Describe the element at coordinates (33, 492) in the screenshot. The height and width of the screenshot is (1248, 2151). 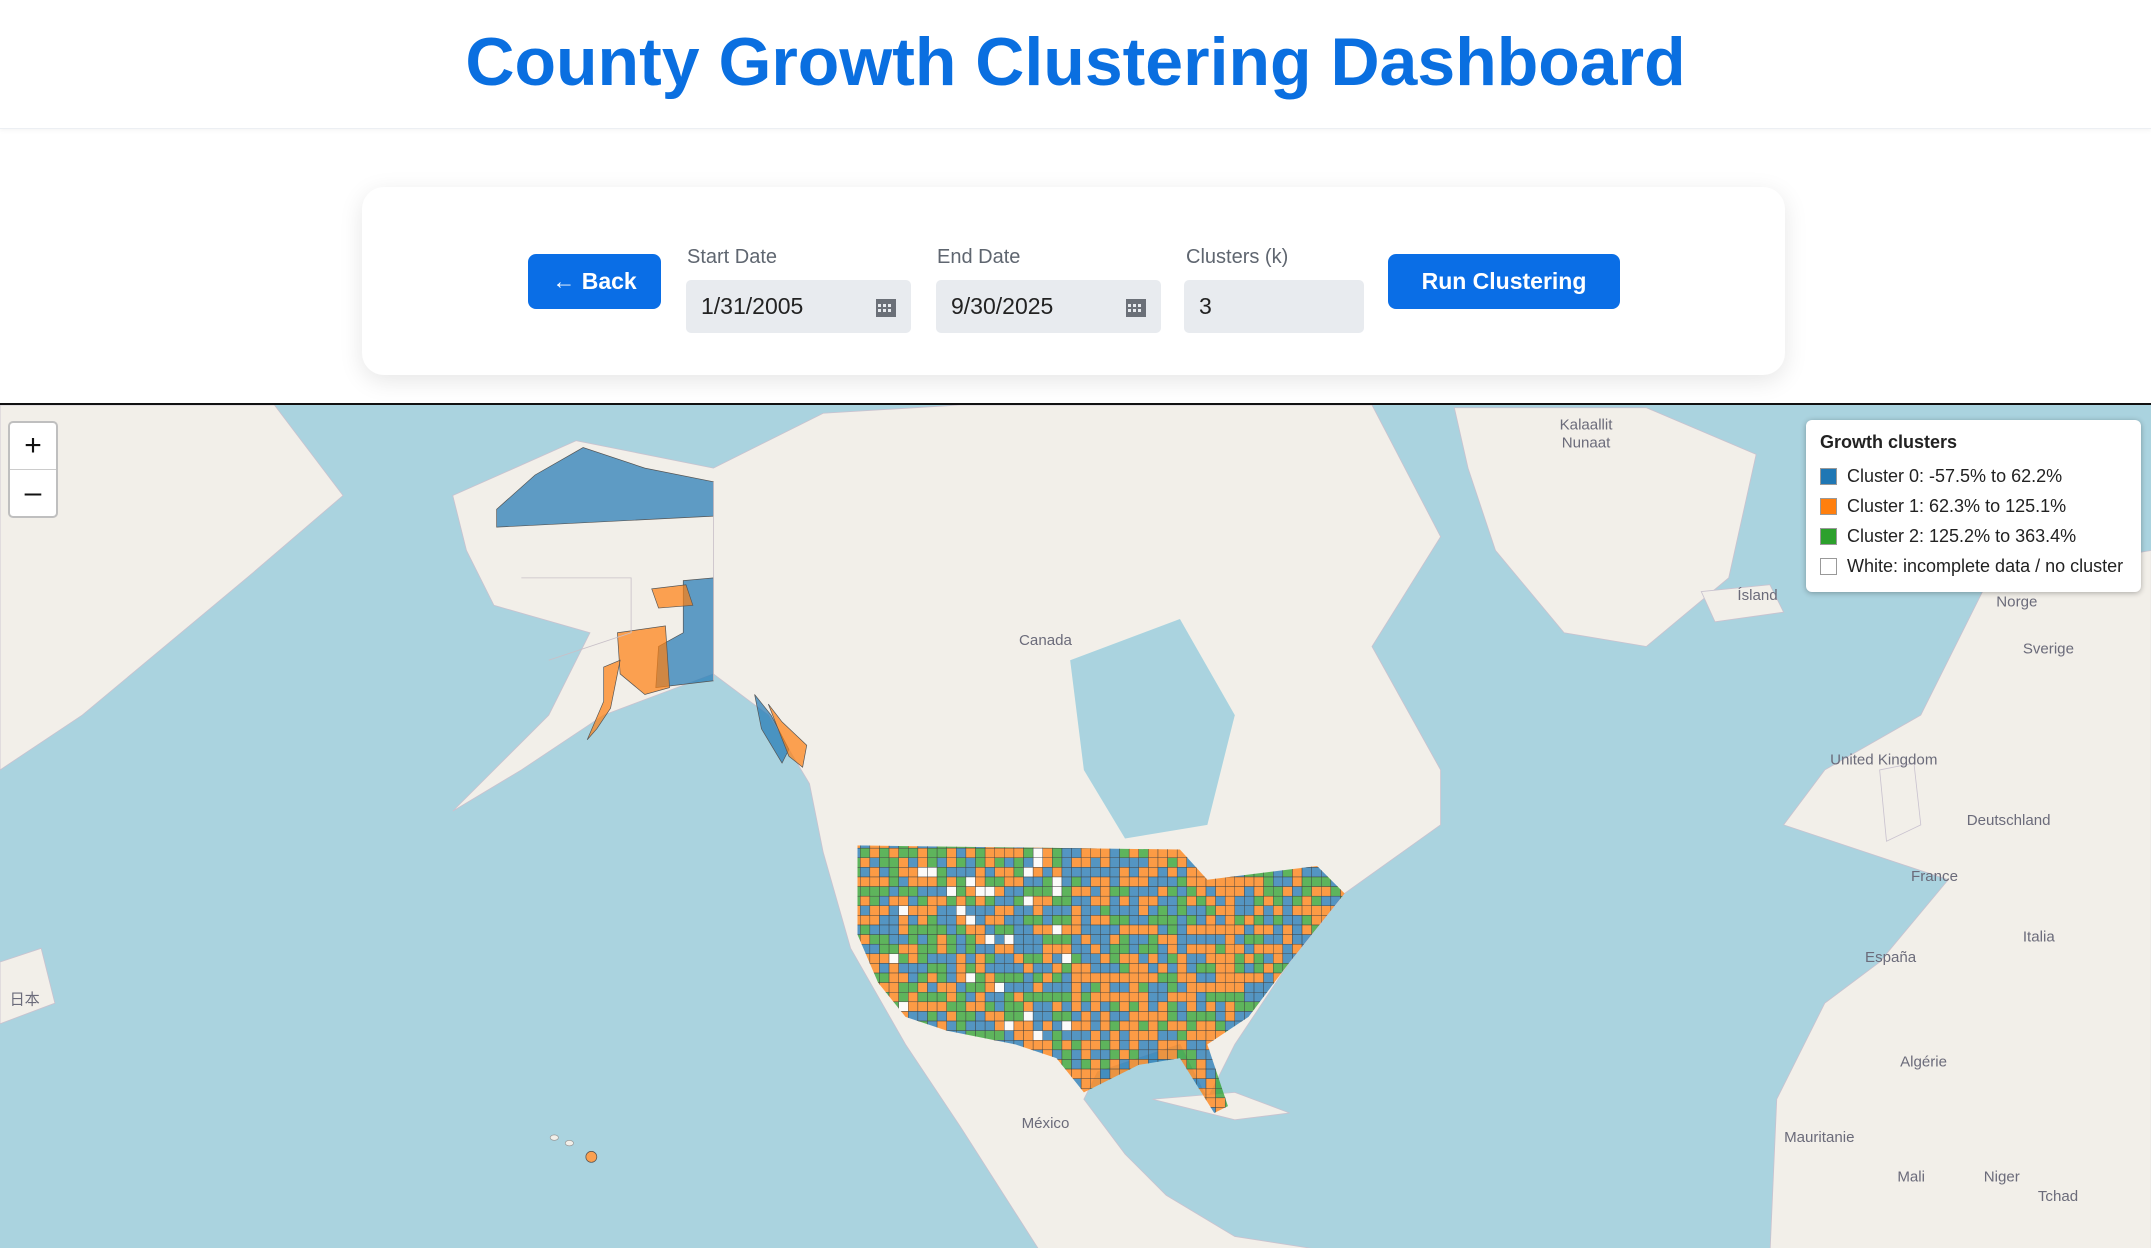
I see `zoom-out: –` at that location.